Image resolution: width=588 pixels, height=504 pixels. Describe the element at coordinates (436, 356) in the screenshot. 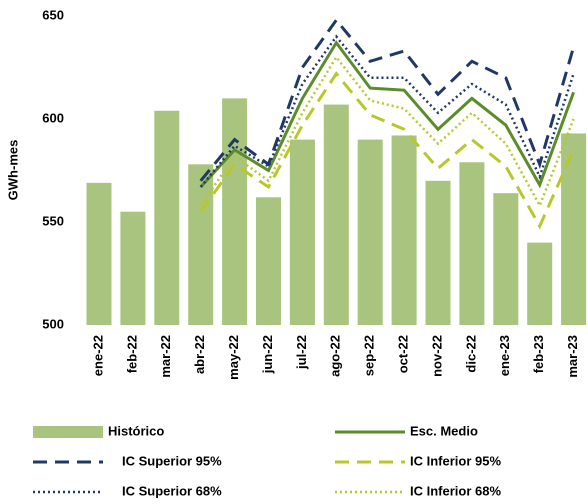

I see `x-tick-label: nov-22` at that location.